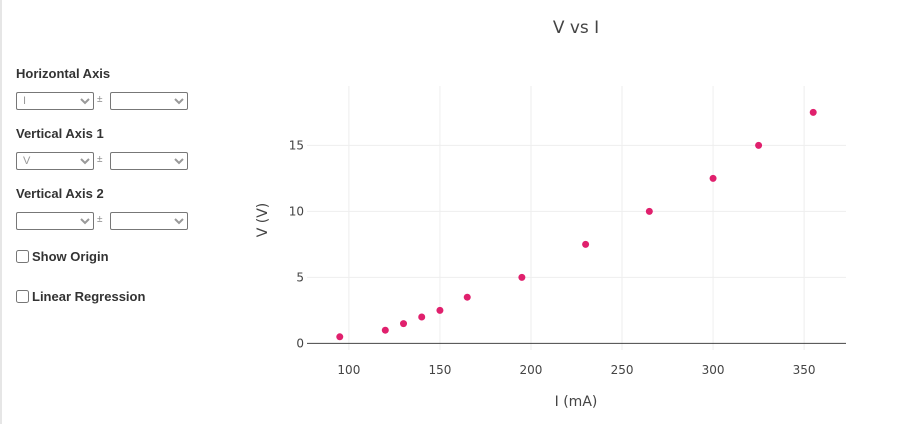 This screenshot has width=912, height=424. What do you see at coordinates (576, 402) in the screenshot?
I see `x-axis-label: I (mA)` at bounding box center [576, 402].